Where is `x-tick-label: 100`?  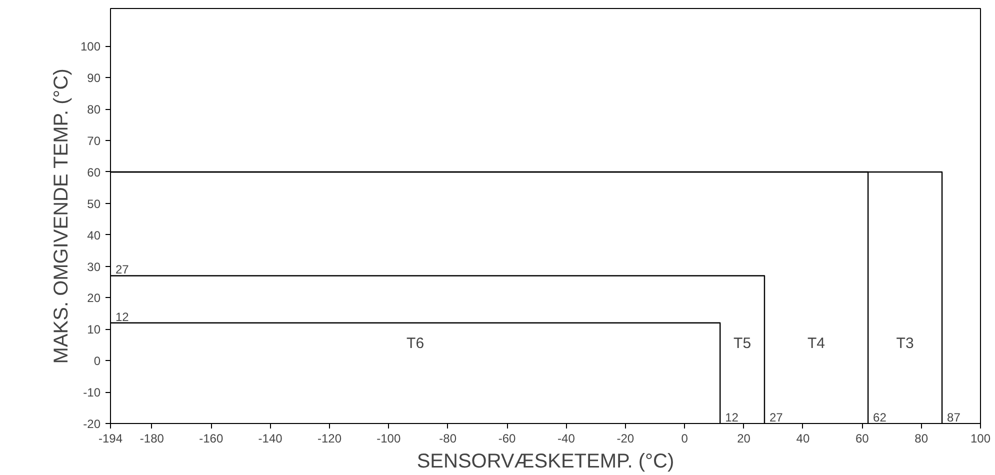
x-tick-label: 100 is located at coordinates (980, 439).